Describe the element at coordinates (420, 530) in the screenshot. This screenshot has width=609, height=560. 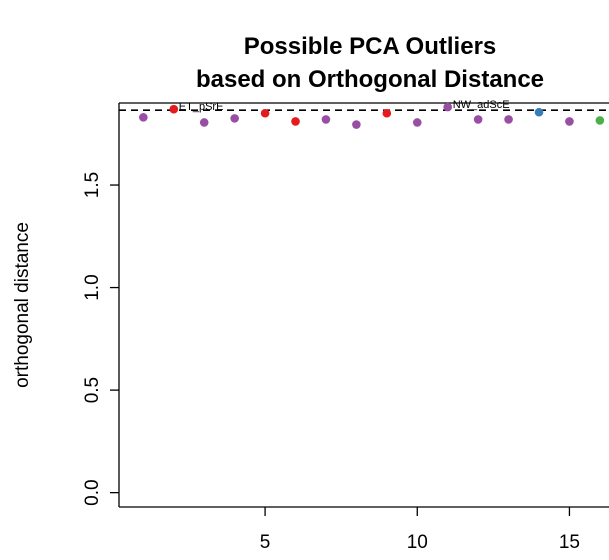
I see `x-axis: 5 10 15` at that location.